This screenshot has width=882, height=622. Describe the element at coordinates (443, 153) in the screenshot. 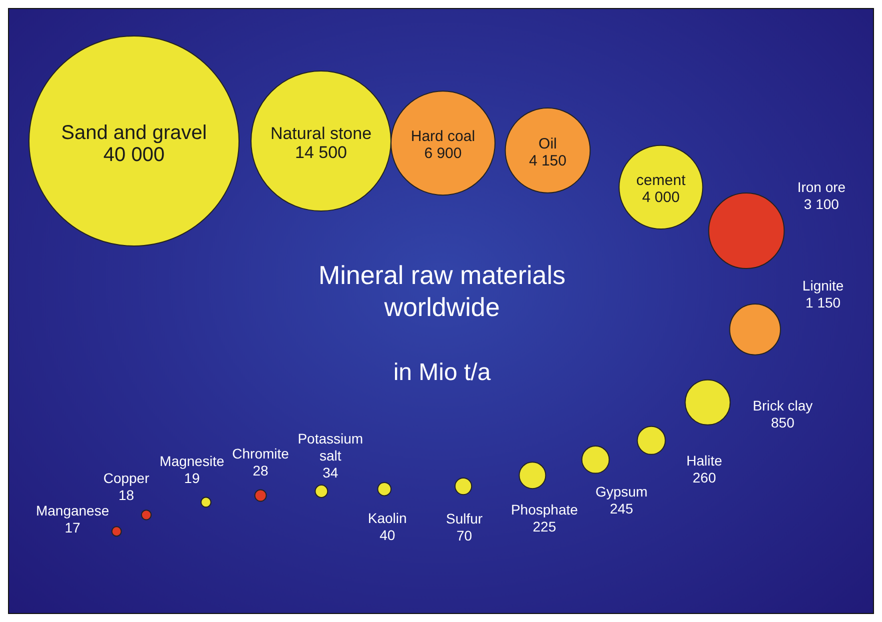

I see `data-label: 6 900` at that location.